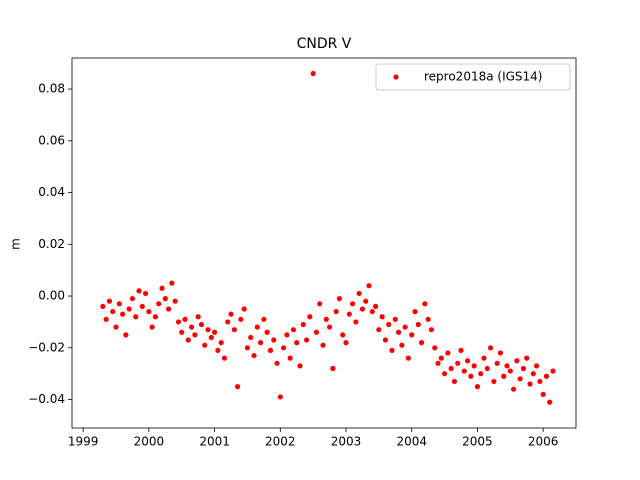  What do you see at coordinates (149, 442) in the screenshot?
I see `x-tick-label: 2000` at bounding box center [149, 442].